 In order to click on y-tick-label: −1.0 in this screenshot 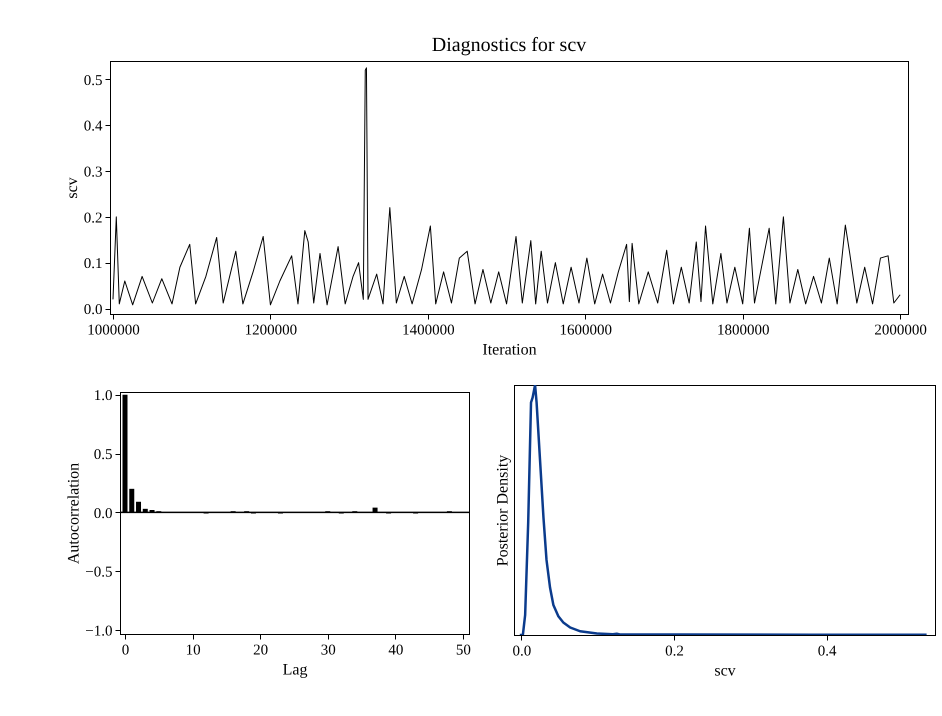, I will do `click(98, 632)`.